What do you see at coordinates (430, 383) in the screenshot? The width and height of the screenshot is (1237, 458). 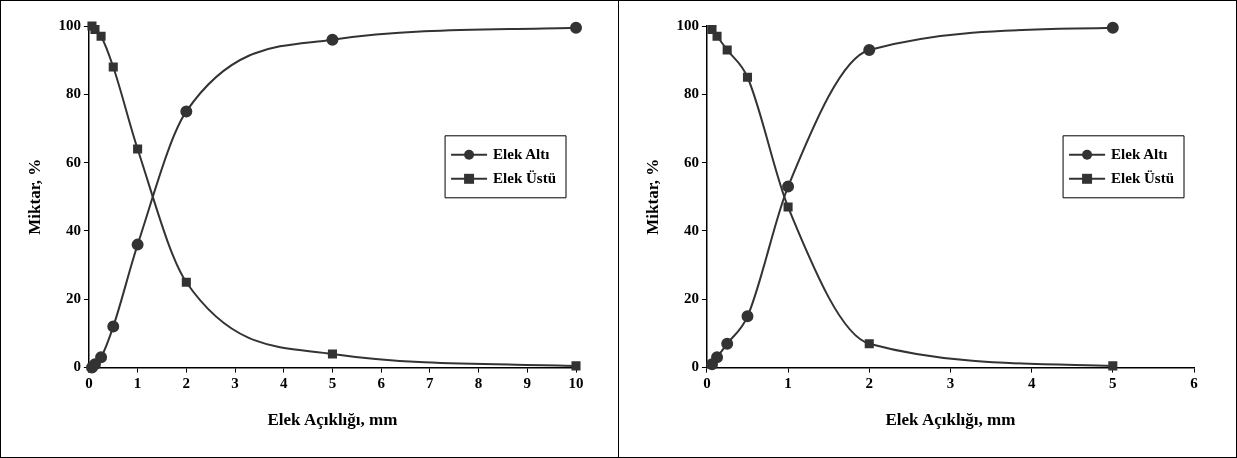 I see `x-tick-label: 7` at bounding box center [430, 383].